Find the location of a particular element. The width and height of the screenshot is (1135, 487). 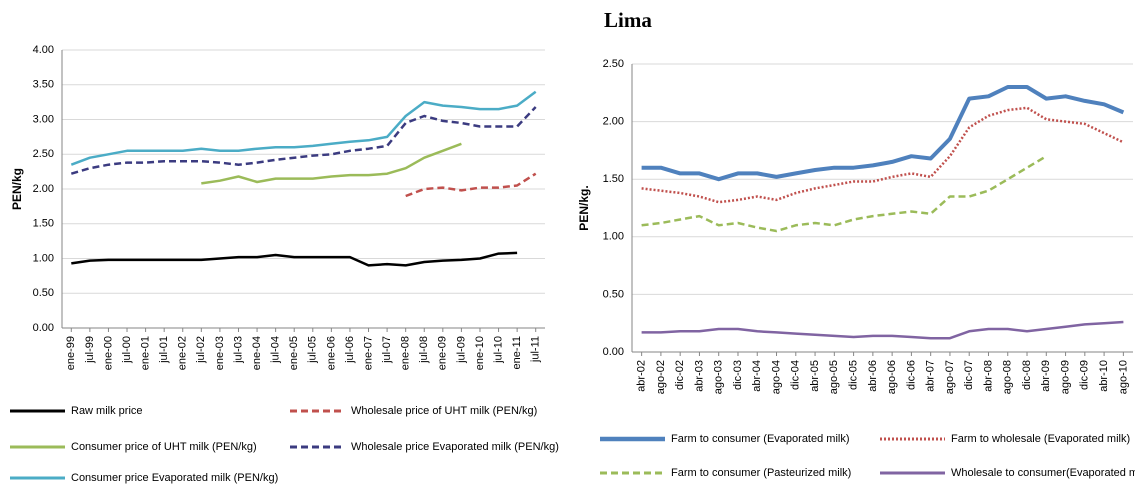

x-tick-label: dic-07 is located at coordinates (969, 375).